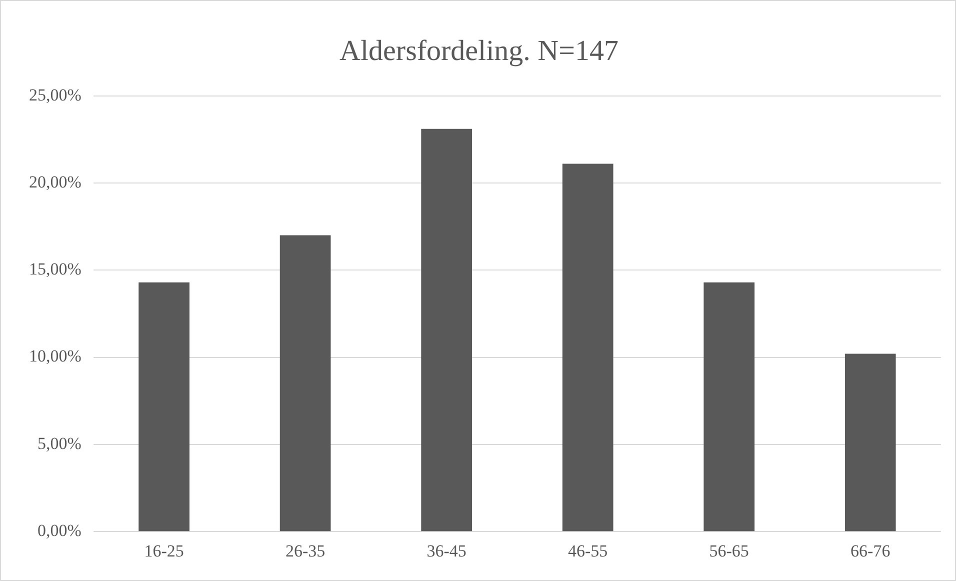 This screenshot has height=581, width=956. What do you see at coordinates (55, 356) in the screenshot?
I see `y-tick-label: 10,00%` at bounding box center [55, 356].